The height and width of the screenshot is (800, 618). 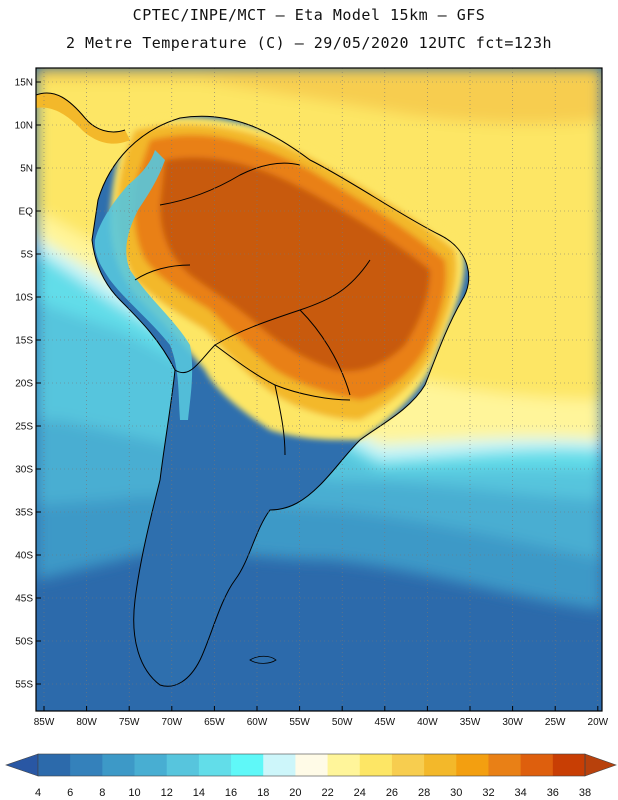 I want to click on lat-label: 30S, so click(x=24, y=470).